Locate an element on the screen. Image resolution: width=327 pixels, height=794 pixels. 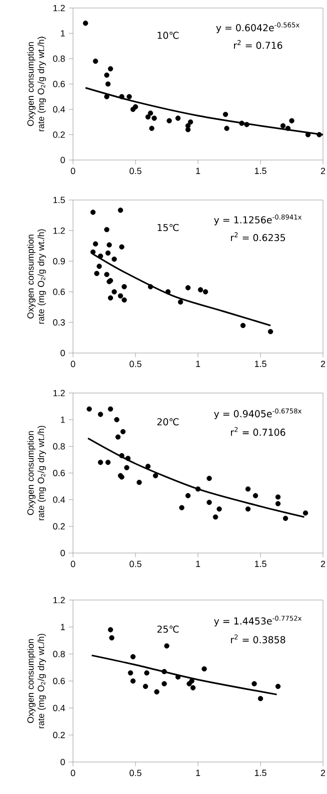
annotation: r$^{2}$ = 0.716 is located at coordinates (258, 44).